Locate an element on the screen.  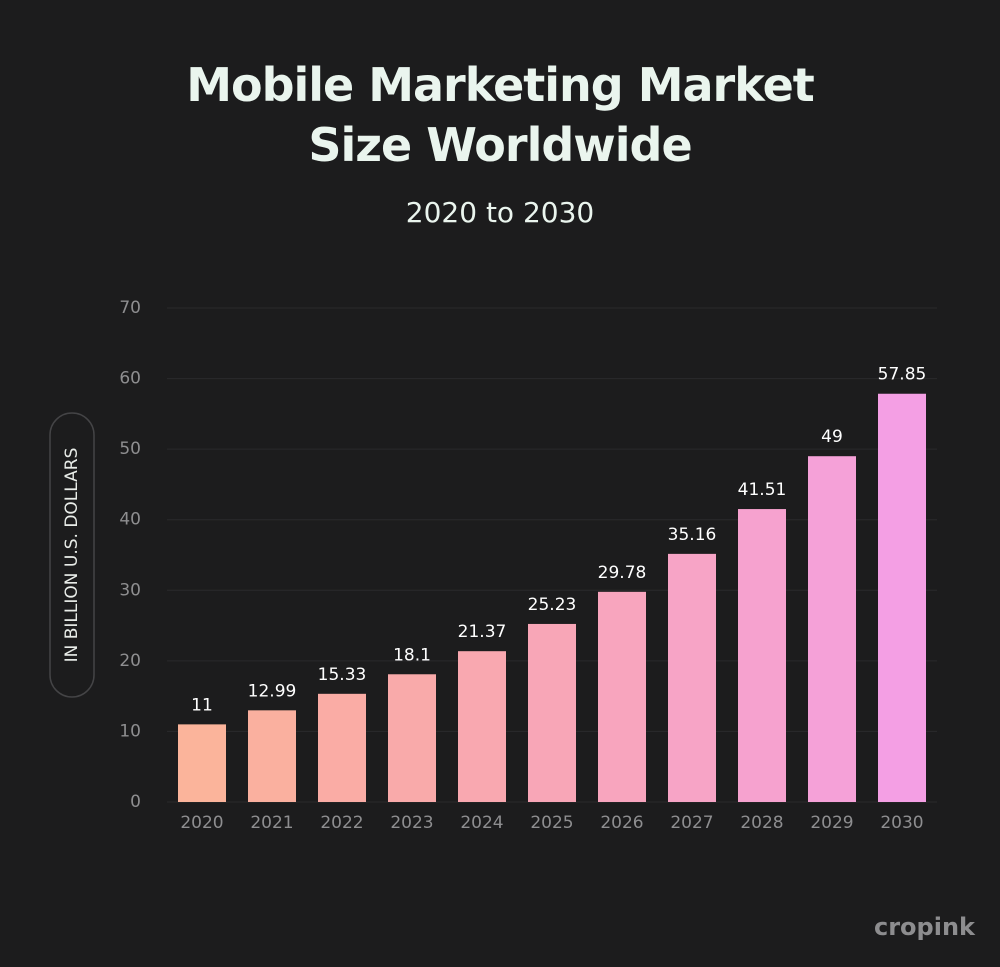
chart-title: Mobile Marketing Market Size Worldwide is located at coordinates (500, 115).